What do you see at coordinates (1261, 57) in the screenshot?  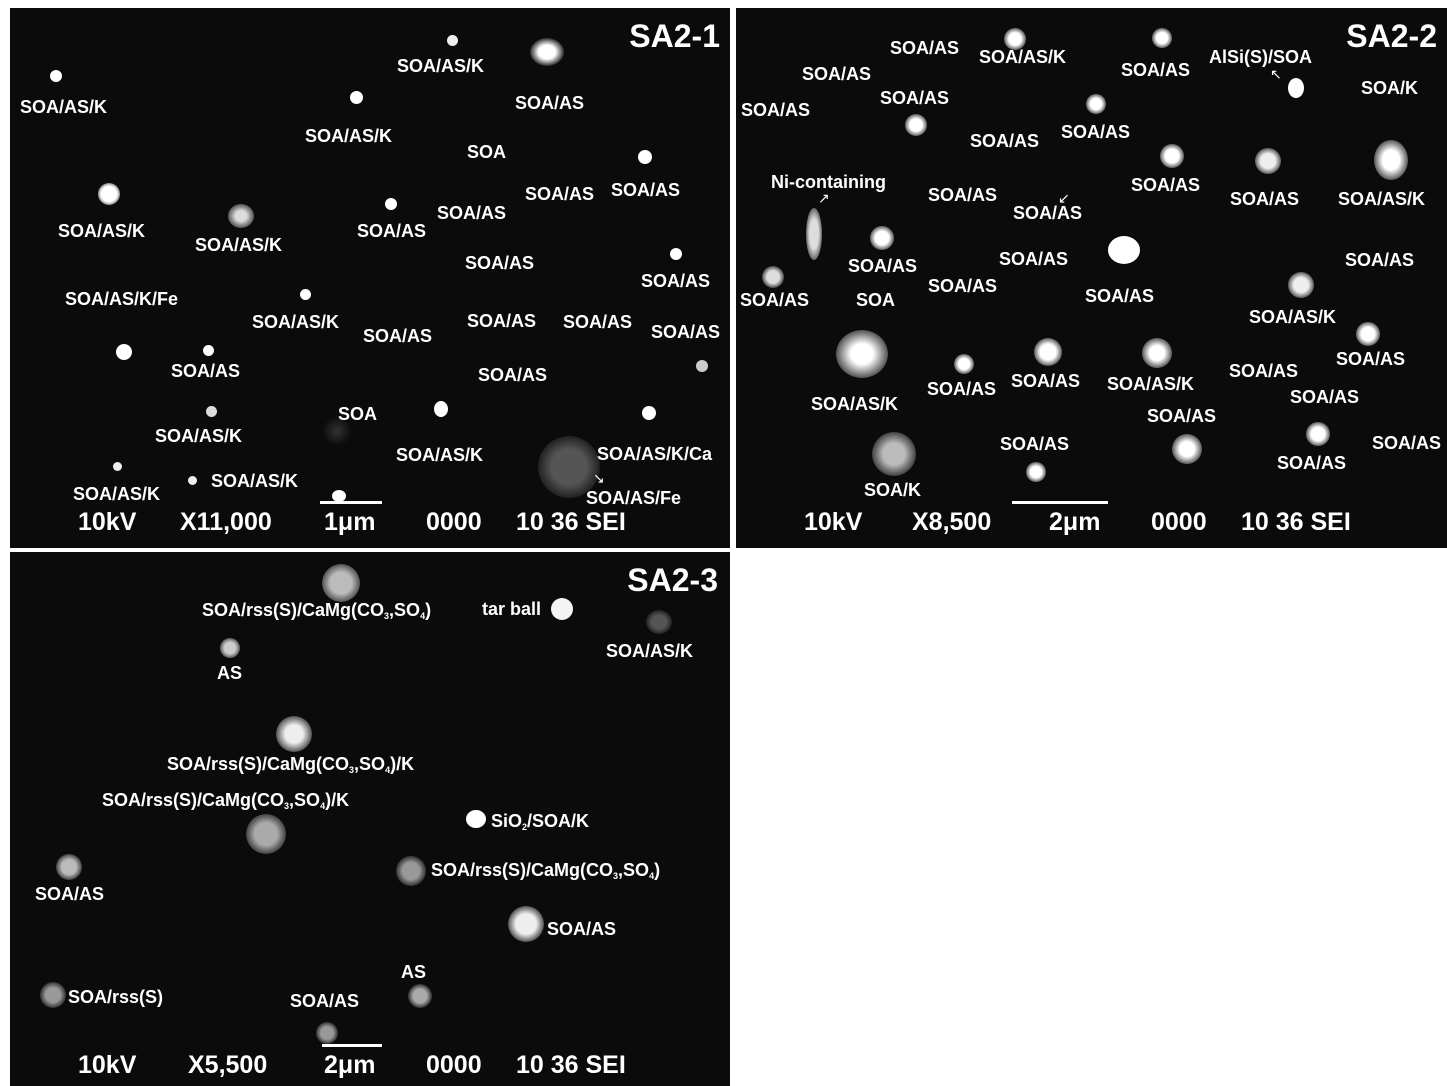 I see `particle-label: AlSi(S)/SOA` at bounding box center [1261, 57].